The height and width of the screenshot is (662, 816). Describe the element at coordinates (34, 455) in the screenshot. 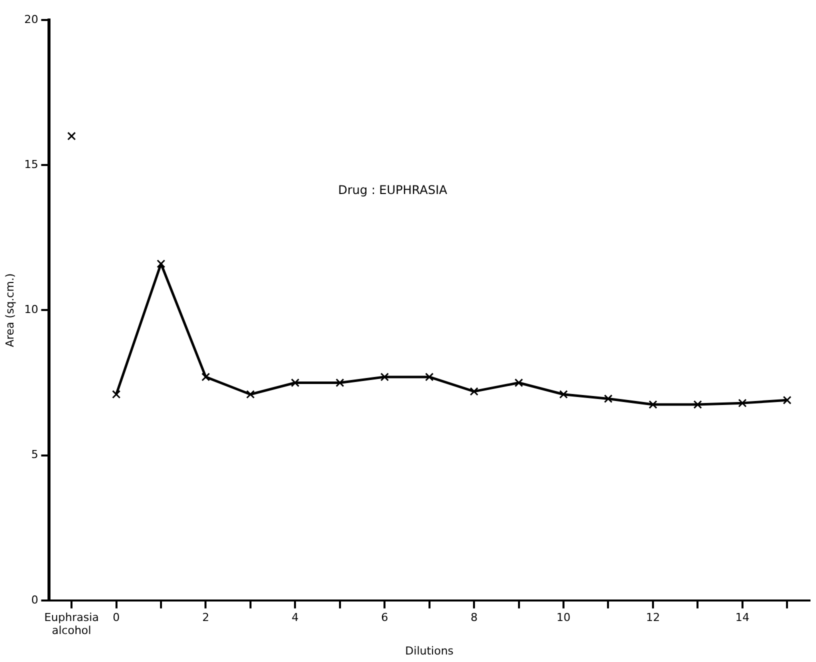

I see `y-tick-label: 5` at that location.